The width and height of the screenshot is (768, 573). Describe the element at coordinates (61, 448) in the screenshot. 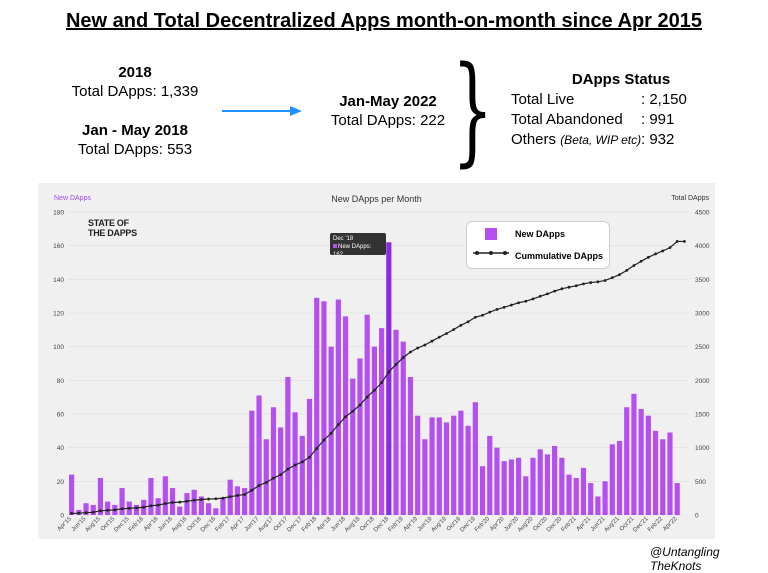

I see `left-tick-label: 40` at that location.